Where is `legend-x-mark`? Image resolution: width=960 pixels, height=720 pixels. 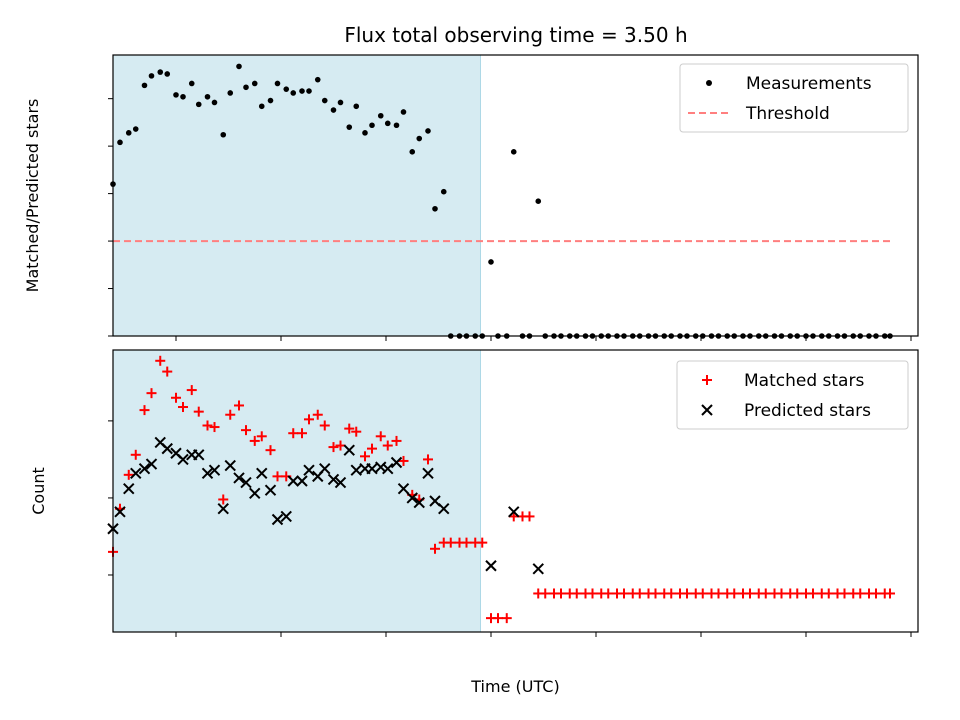
legend-x-mark is located at coordinates (707, 410).